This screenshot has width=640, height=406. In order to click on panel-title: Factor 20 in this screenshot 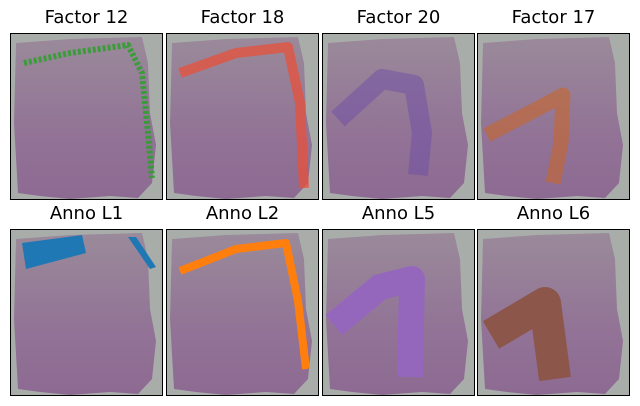, I will do `click(399, 17)`.